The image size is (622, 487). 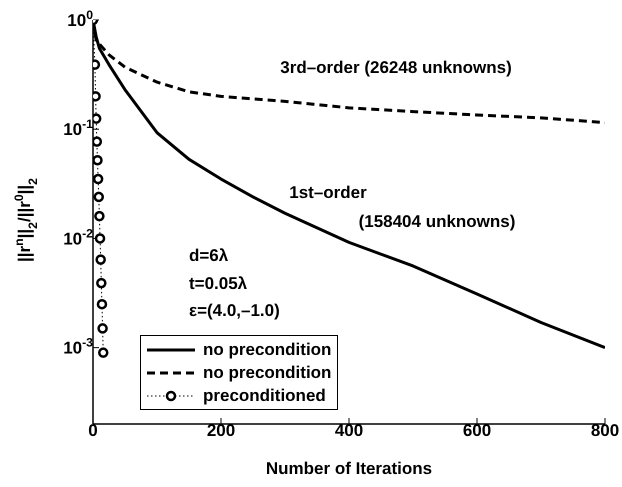 What do you see at coordinates (78, 237) in the screenshot?
I see `y-tick-label: 10$^{-2}$` at bounding box center [78, 237].